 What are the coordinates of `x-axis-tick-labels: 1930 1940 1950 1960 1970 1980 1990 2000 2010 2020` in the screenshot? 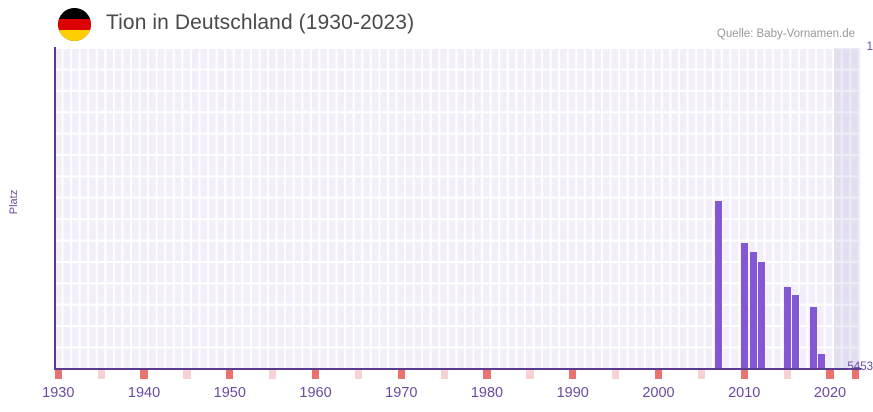 It's located at (436, 397).